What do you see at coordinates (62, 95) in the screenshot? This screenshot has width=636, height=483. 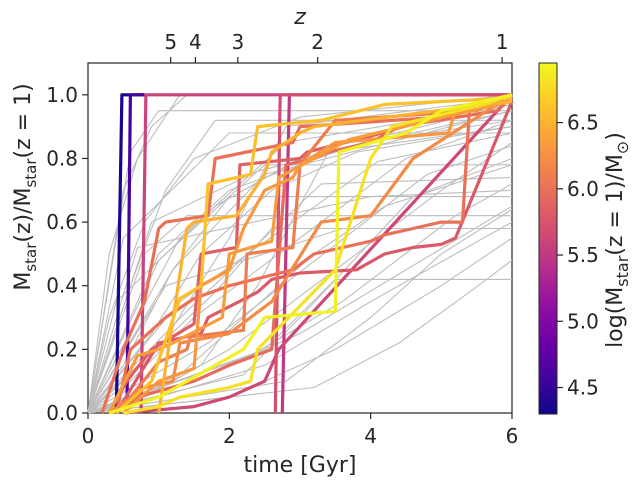 I see `y-tick-label: 1.0` at bounding box center [62, 95].